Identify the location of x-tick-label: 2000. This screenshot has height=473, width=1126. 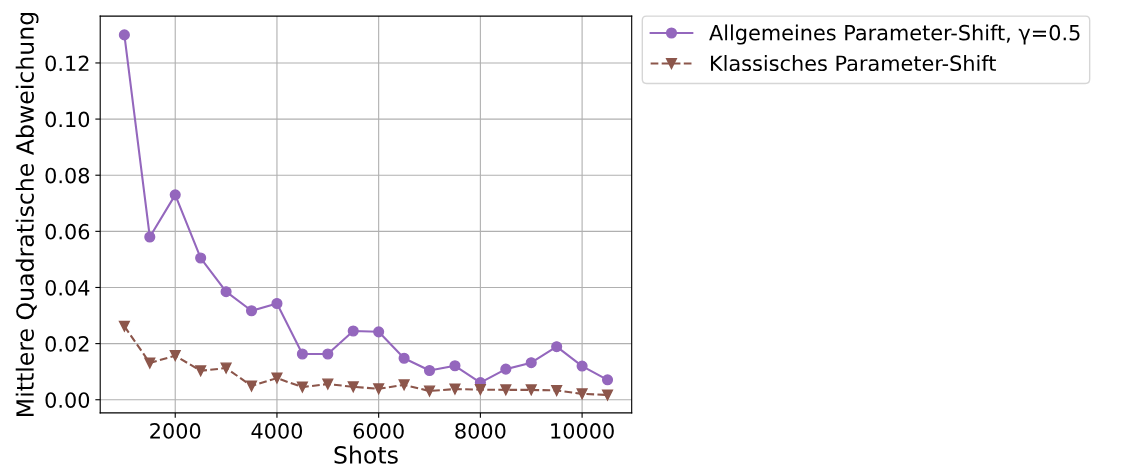
(175, 431).